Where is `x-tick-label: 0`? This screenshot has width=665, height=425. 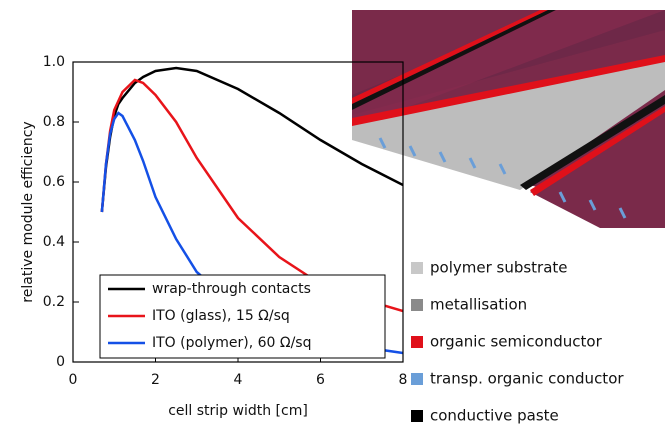 x-tick-label: 0 is located at coordinates (73, 380).